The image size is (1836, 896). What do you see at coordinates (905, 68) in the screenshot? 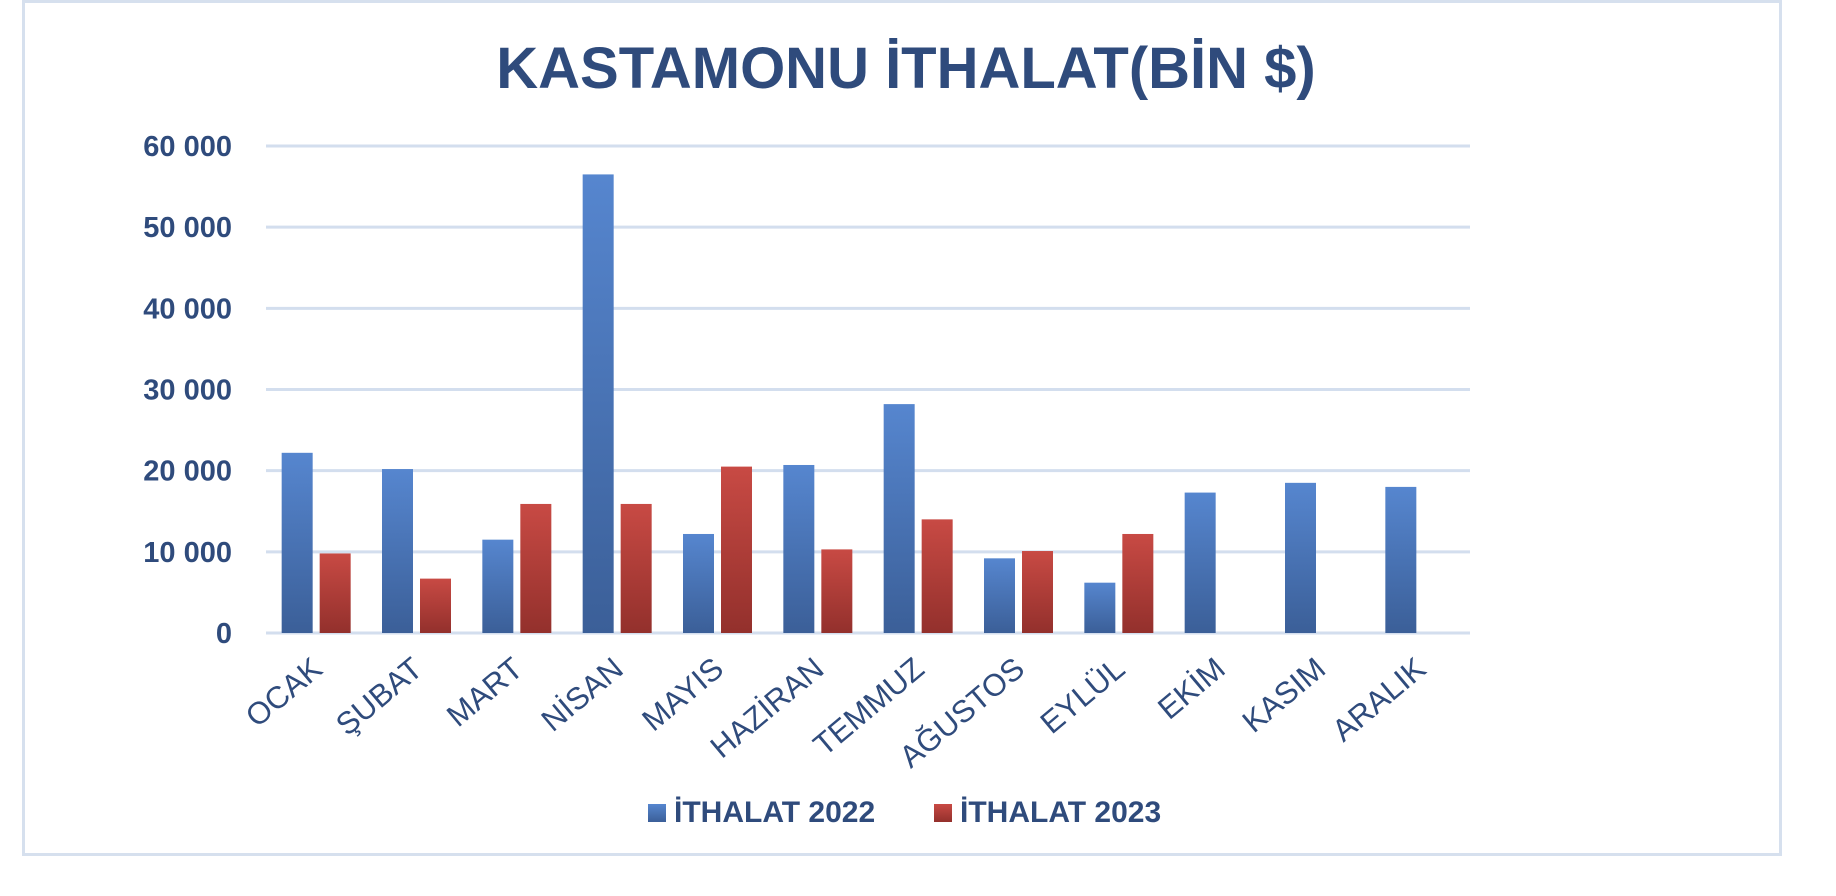
I see `chart-title: KASTAMONU İTHALAT(BİN $)` at bounding box center [905, 68].